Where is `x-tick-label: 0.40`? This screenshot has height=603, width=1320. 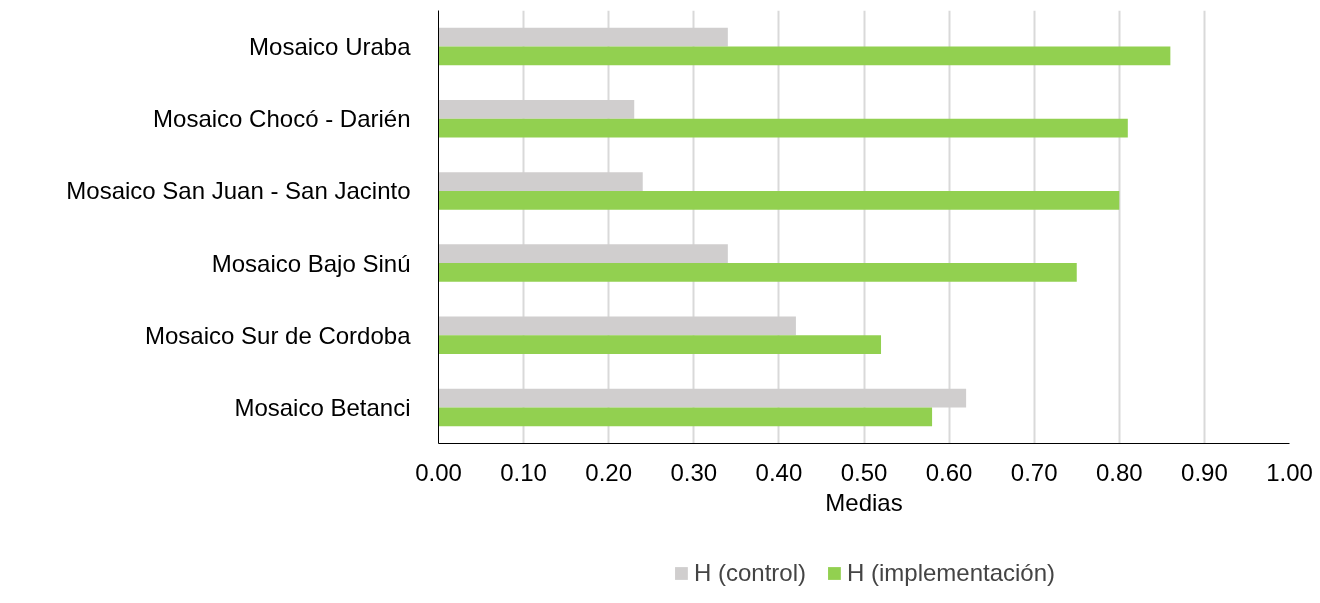
x-tick-label: 0.40 is located at coordinates (779, 472).